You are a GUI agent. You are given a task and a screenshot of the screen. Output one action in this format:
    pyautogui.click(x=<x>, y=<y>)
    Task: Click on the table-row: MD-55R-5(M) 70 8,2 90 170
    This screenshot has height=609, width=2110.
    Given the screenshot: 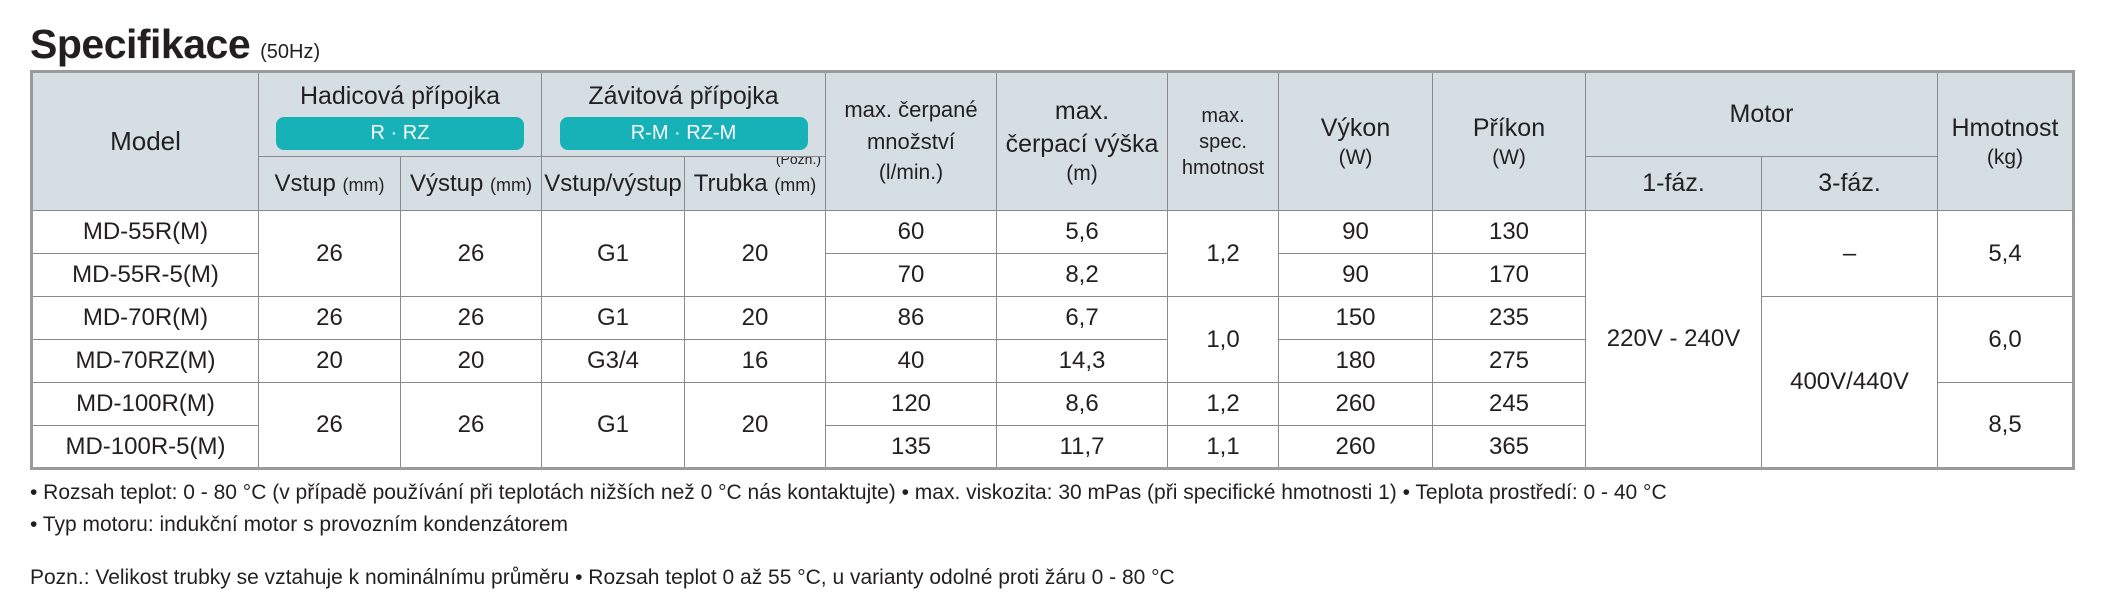 What is the action you would take?
    pyautogui.click(x=1052, y=275)
    